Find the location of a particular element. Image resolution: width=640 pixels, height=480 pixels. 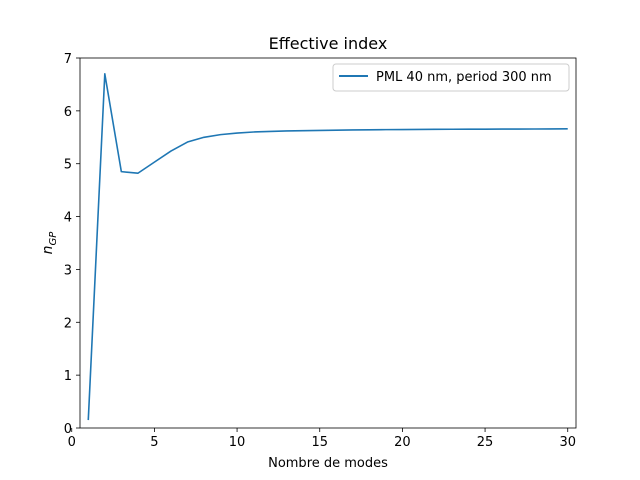

legend-box is located at coordinates (451, 77).